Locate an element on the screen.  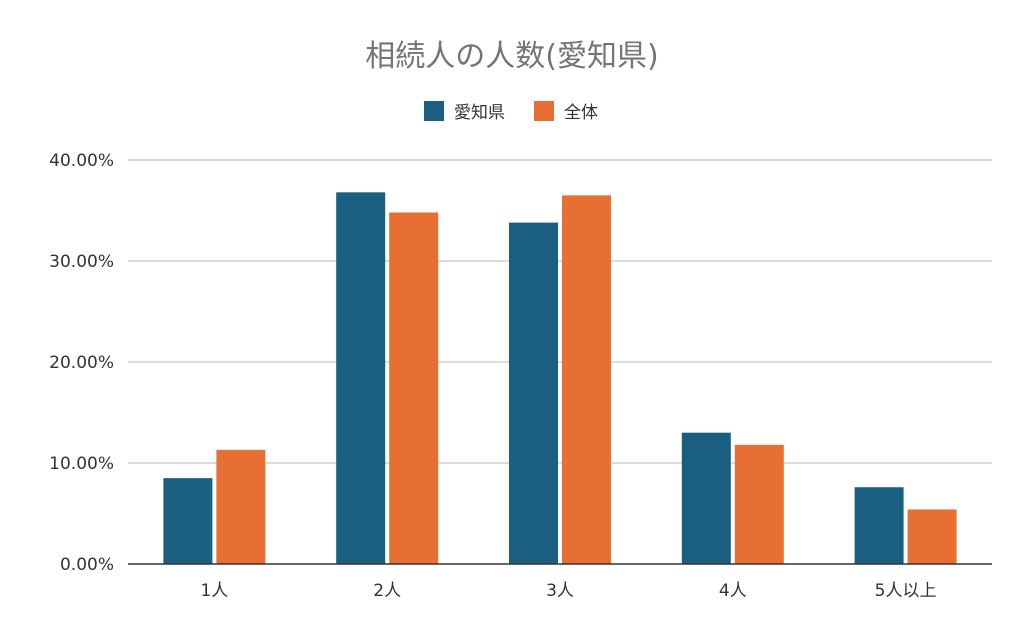
y-tick-label: 40.00% is located at coordinates (81, 161).